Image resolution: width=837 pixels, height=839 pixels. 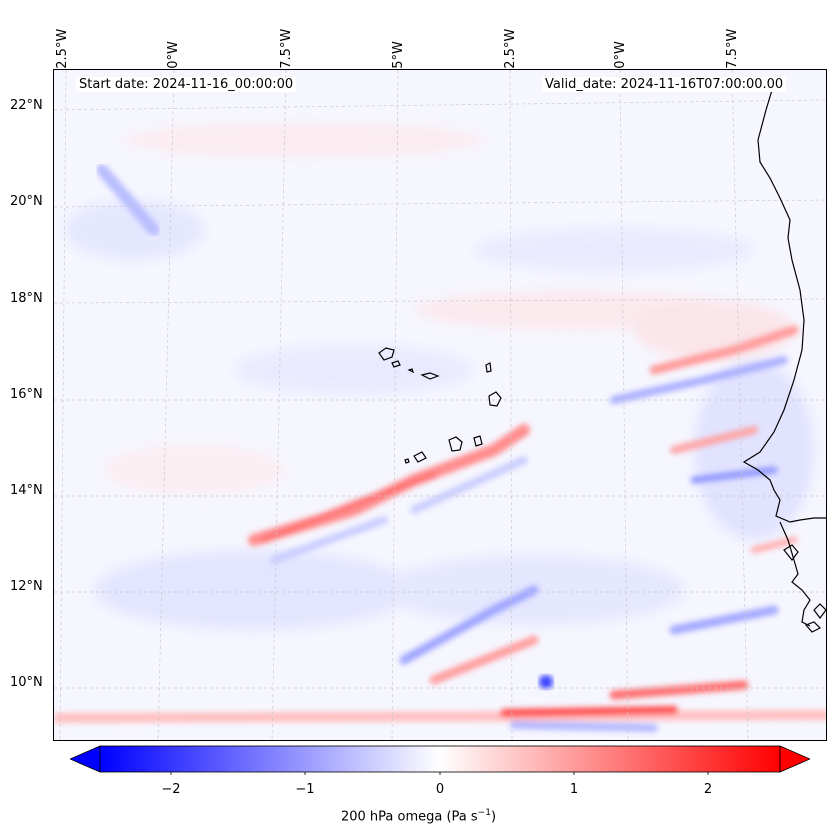 I want to click on lat-label-14n: 14°N, so click(x=26, y=490).